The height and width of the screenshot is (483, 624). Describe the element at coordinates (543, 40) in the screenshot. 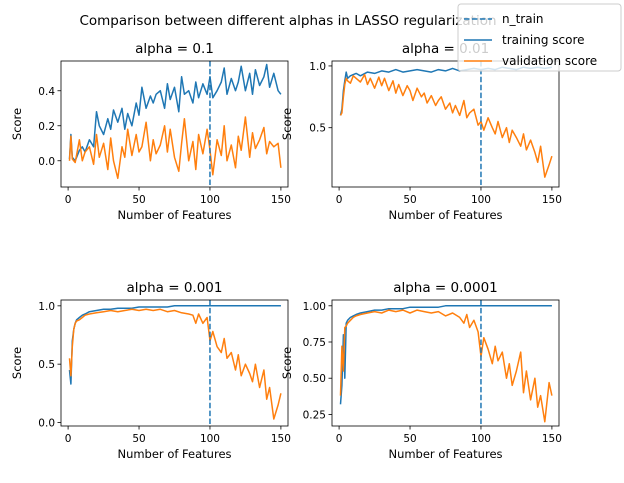

I see `legend-label: training score` at that location.